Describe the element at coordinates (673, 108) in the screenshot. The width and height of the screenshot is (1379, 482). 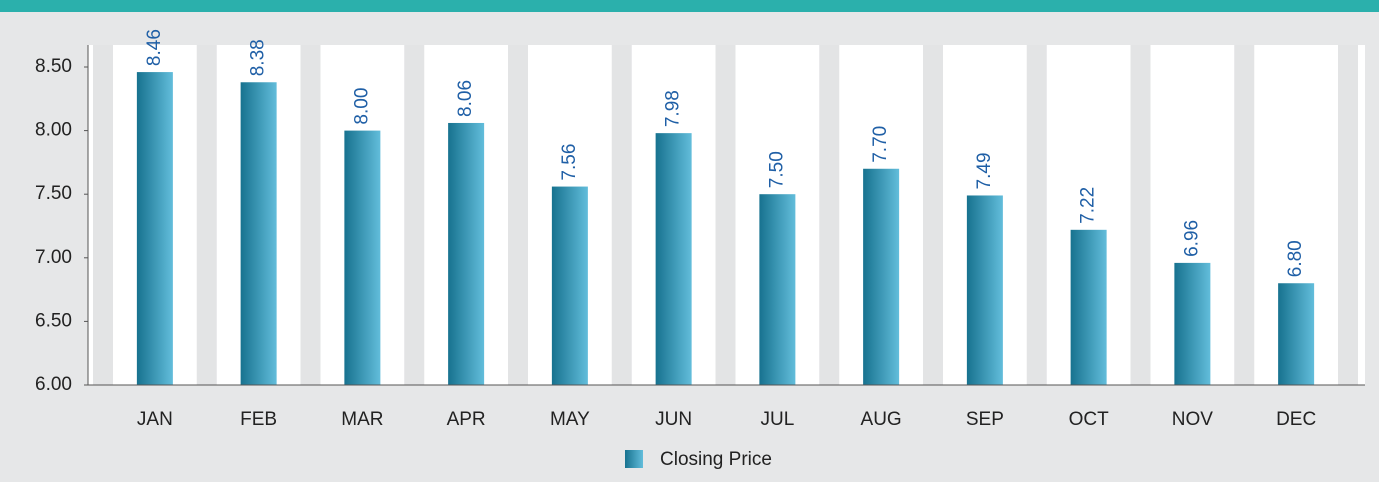
I see `value-label: 7.98` at that location.